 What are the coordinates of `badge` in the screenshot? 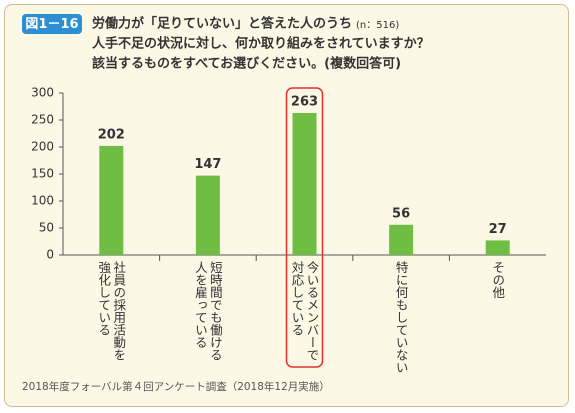 It's located at (52, 24).